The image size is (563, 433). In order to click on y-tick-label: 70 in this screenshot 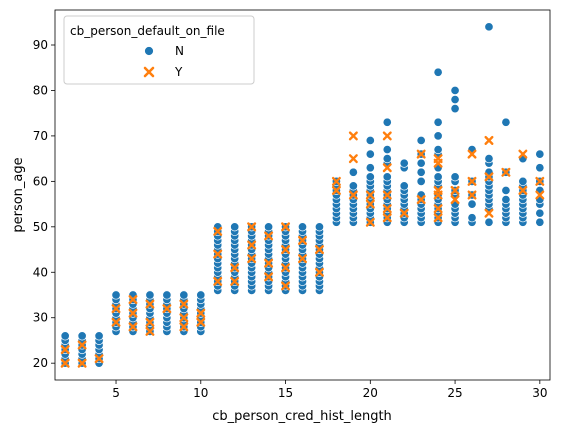, I will do `click(40, 136)`.